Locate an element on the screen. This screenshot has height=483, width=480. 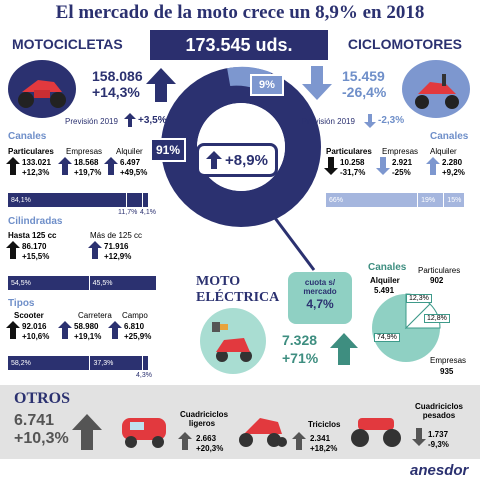
cil-value: 71.916 is located at coordinates (116, 246).